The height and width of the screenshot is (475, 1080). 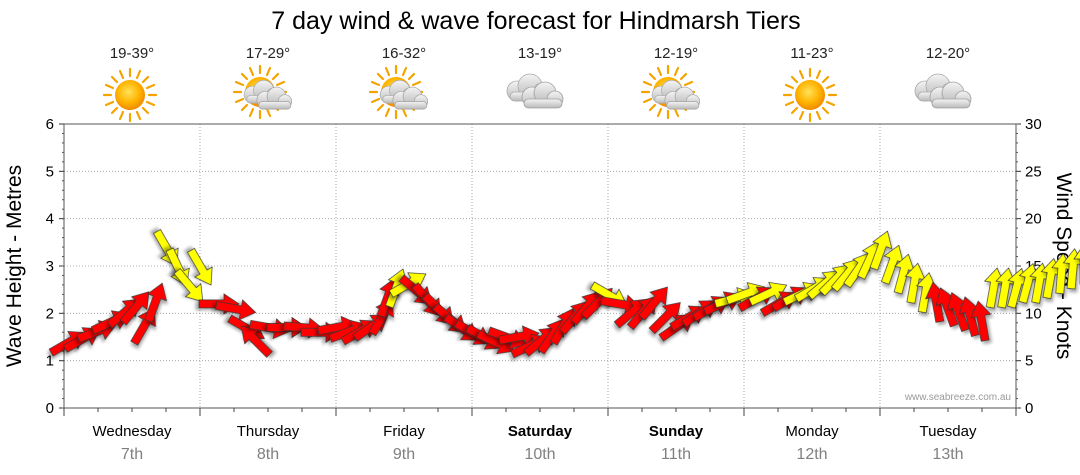 I want to click on day-name-label: Saturday, so click(x=540, y=431).